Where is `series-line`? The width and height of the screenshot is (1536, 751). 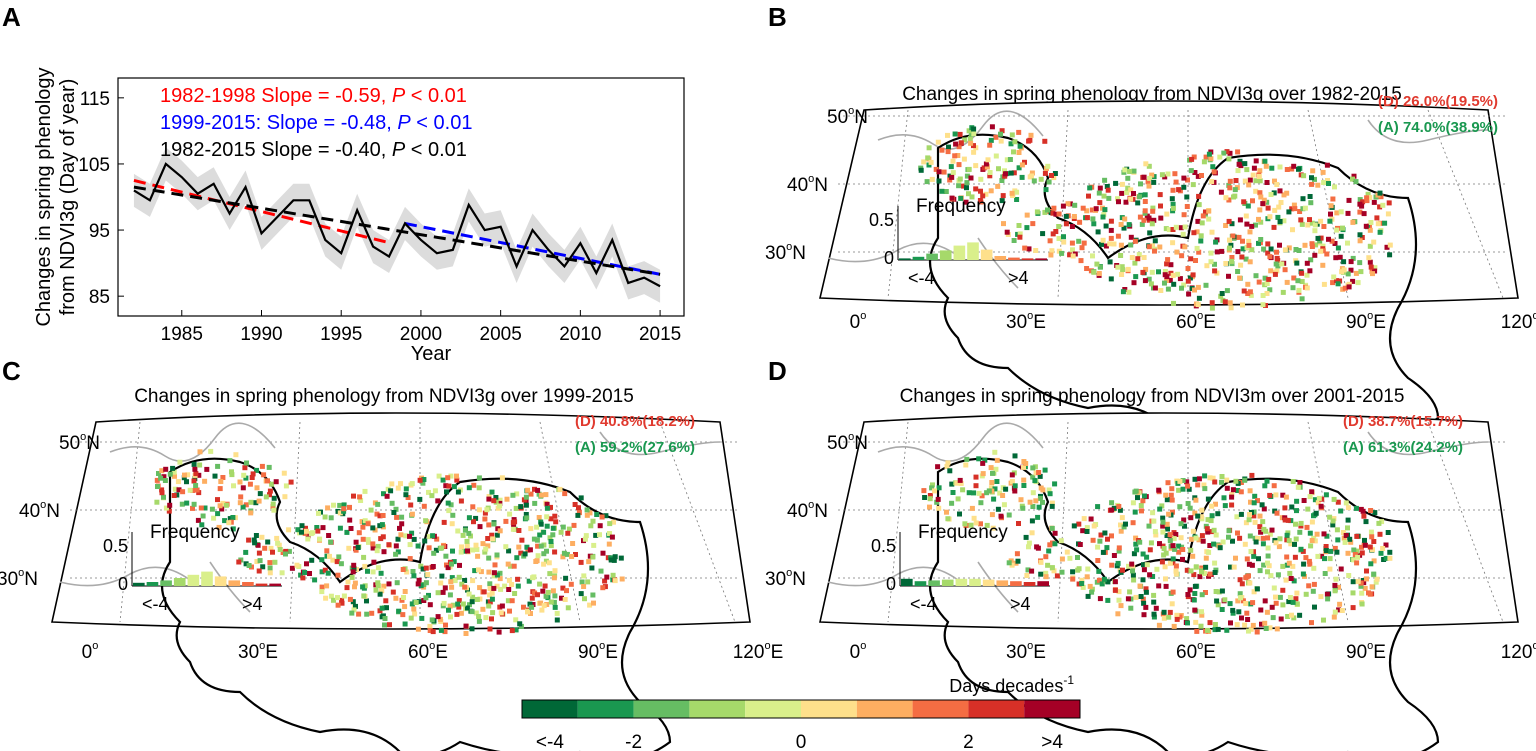
series-line is located at coordinates (397, 225).